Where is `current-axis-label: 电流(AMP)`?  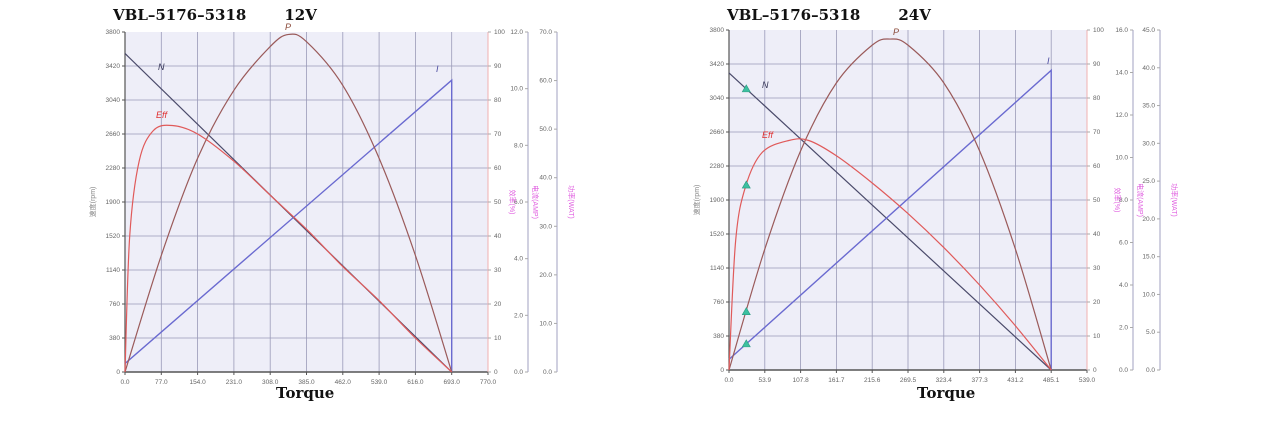 current-axis-label: 电流(AMP) is located at coordinates (1140, 200).